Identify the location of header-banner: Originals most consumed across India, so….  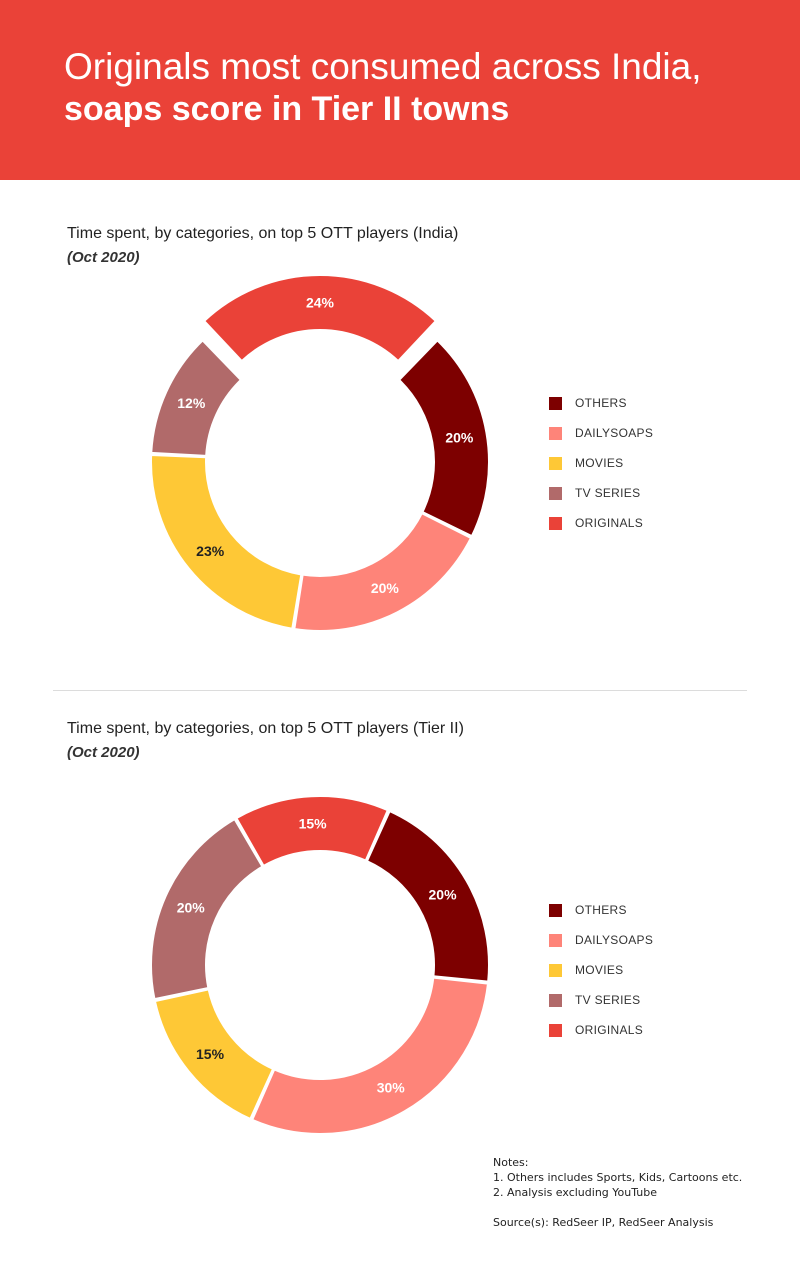
(400, 90).